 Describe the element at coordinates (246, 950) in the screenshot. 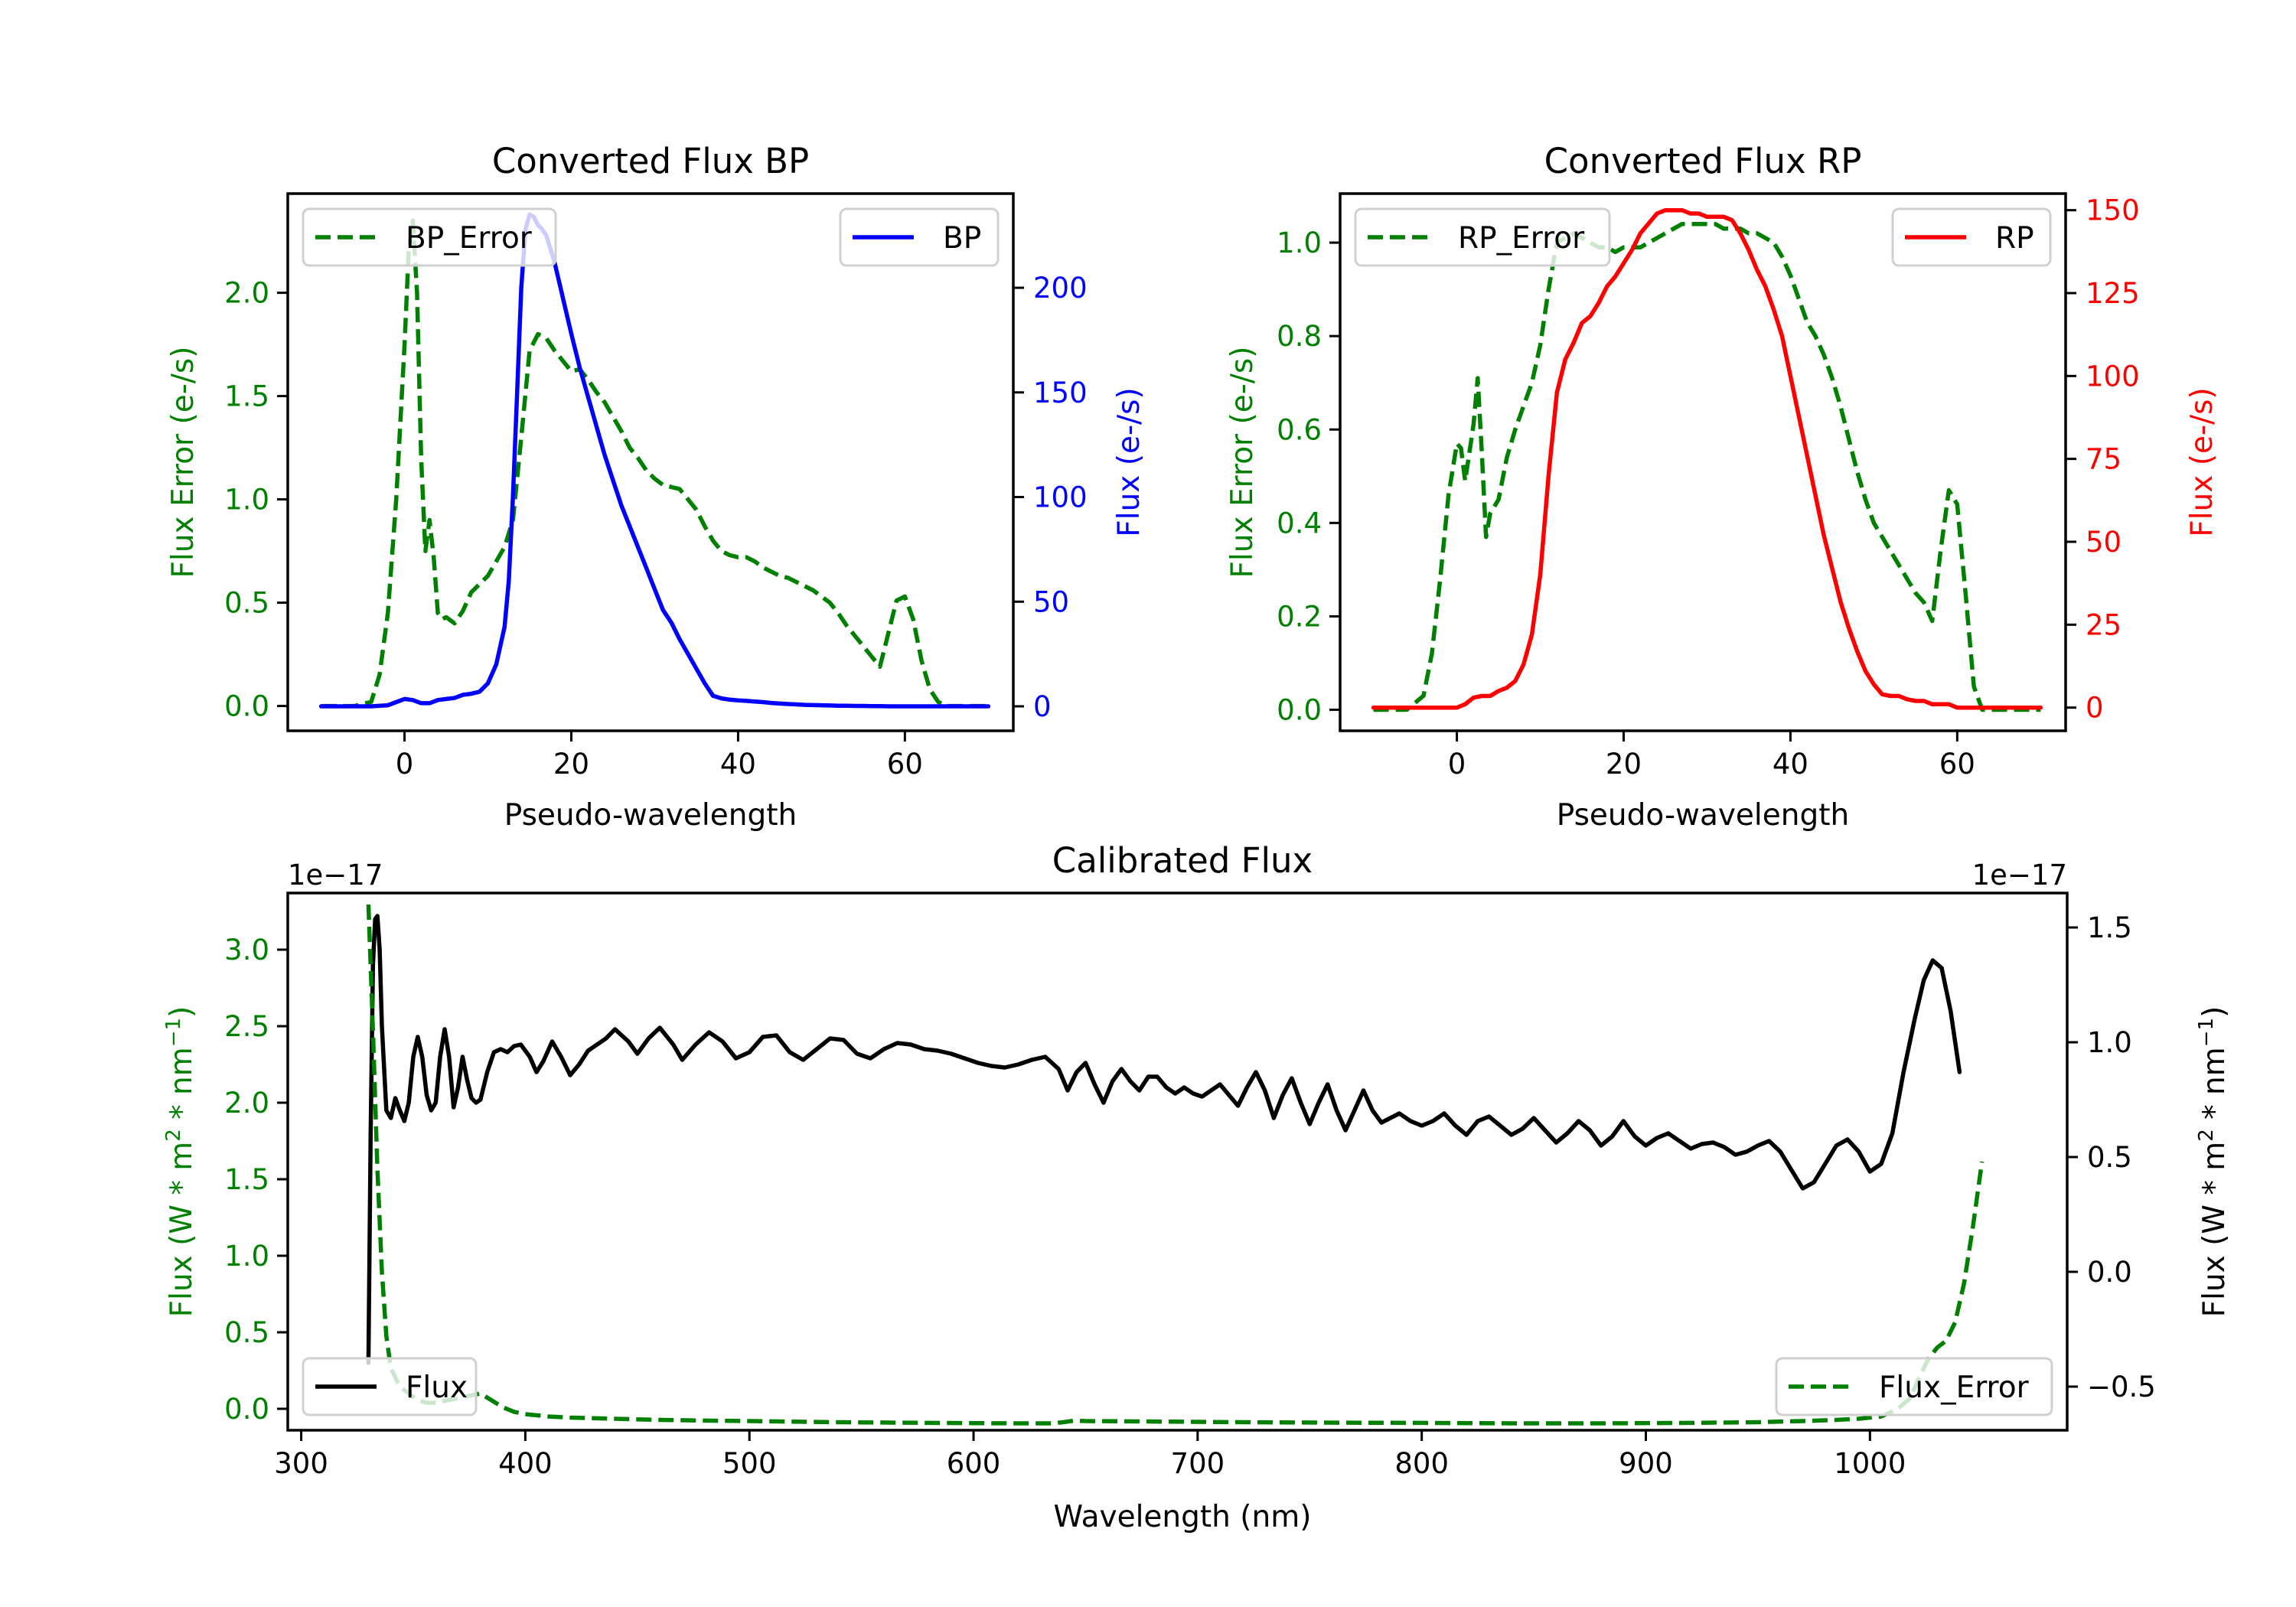

I see `cal-ytick-label-left: 3.0` at that location.